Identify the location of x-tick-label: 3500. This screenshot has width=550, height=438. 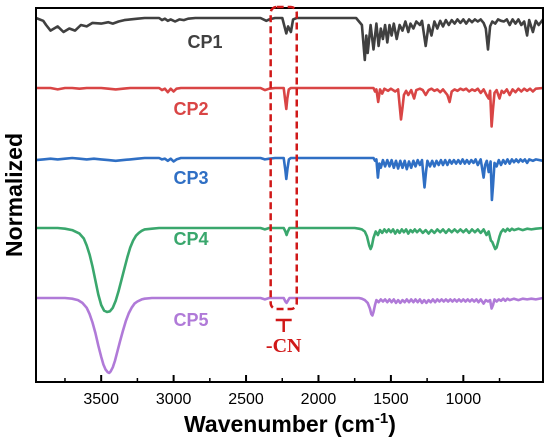
(101, 399).